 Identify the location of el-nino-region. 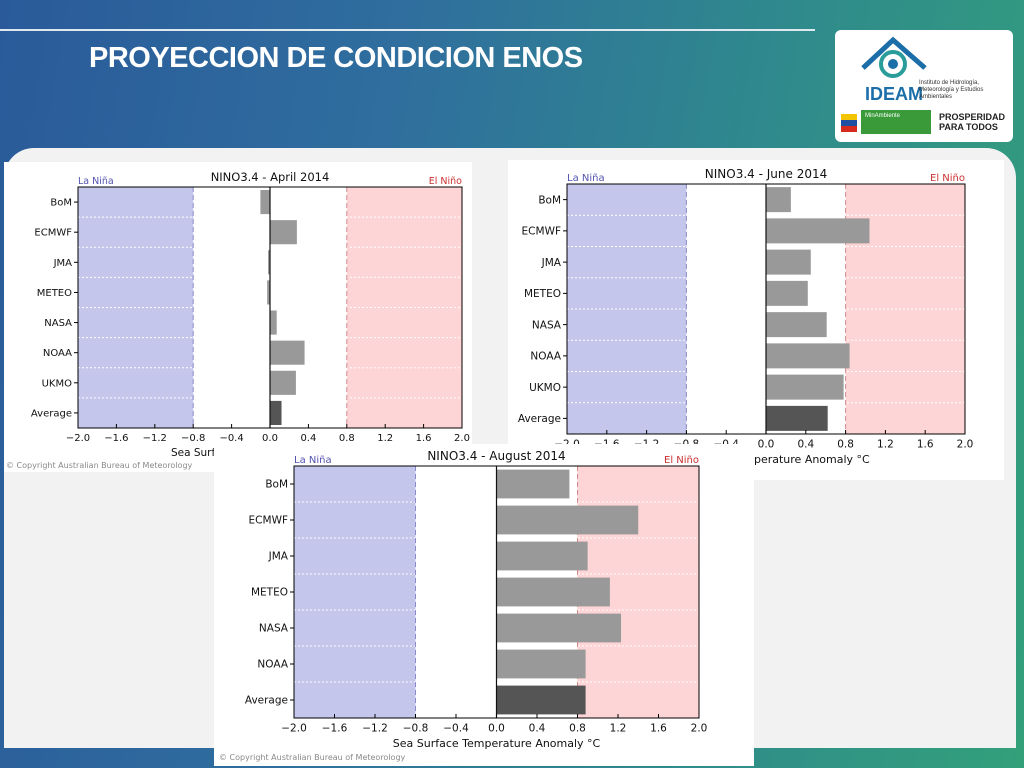
(404, 307).